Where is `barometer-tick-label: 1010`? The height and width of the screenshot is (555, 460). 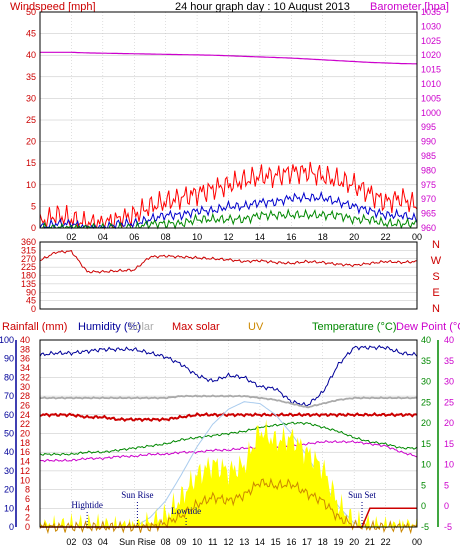 barometer-tick-label: 1010 is located at coordinates (431, 84).